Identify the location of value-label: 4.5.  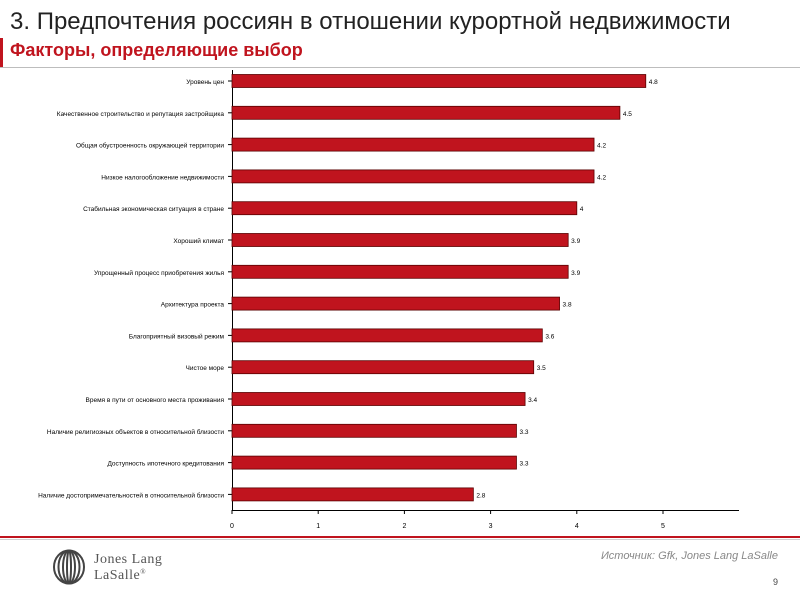
(627, 114).